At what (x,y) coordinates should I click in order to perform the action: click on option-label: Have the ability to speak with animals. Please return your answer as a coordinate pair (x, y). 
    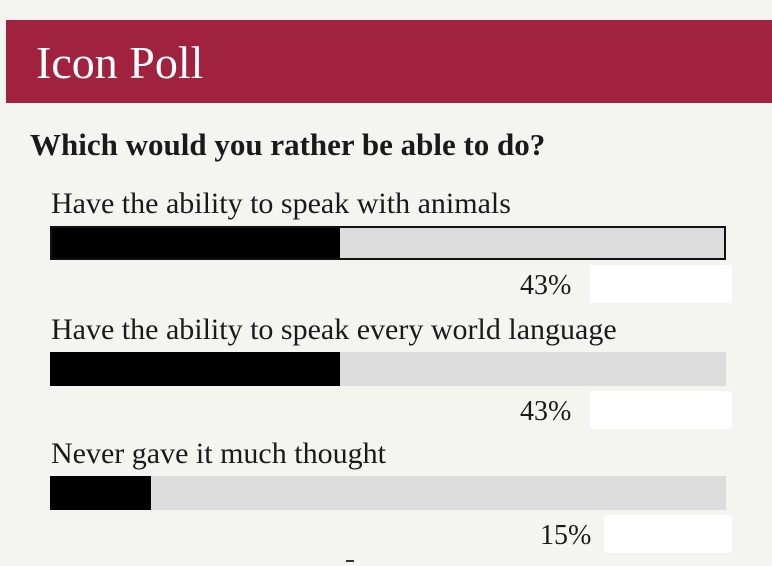
    Looking at the image, I should click on (281, 203).